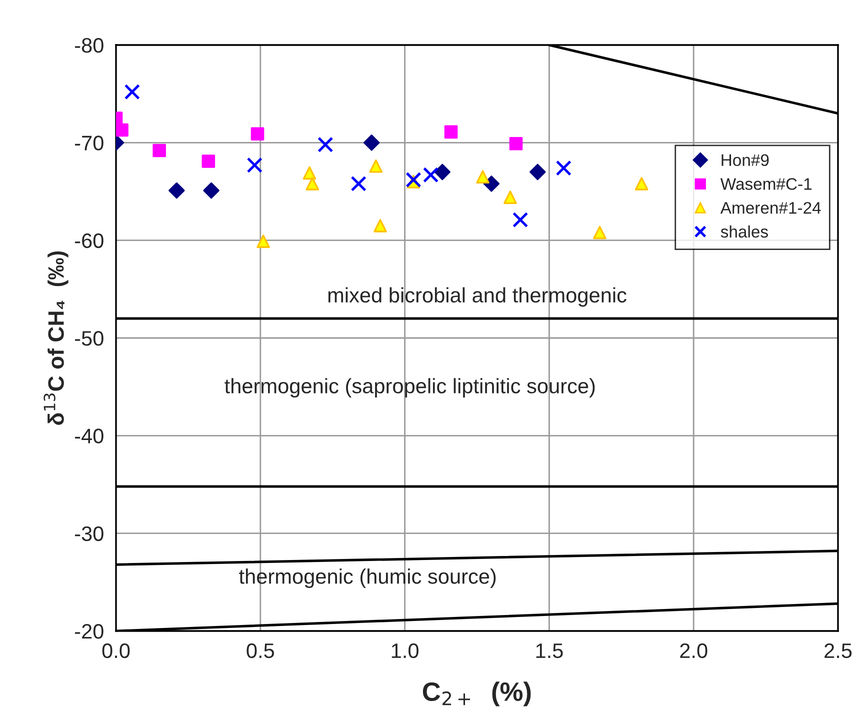 This screenshot has width=859, height=727. I want to click on text: C$_{2+}$ (%), so click(476, 694).